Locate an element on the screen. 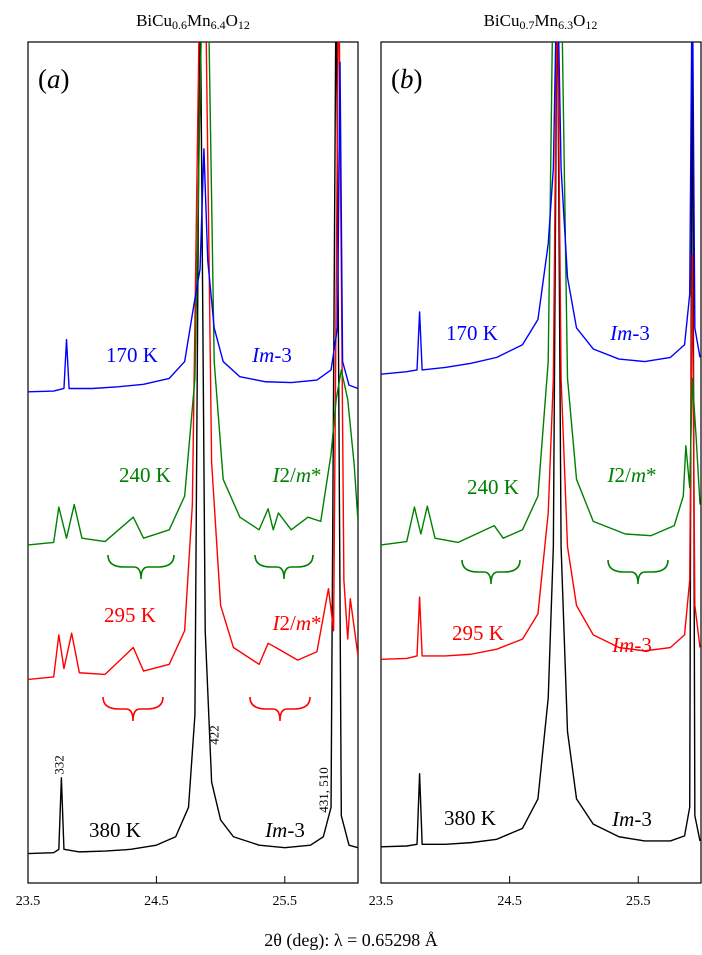  text-part: 6.4 is located at coordinates (218, 25).